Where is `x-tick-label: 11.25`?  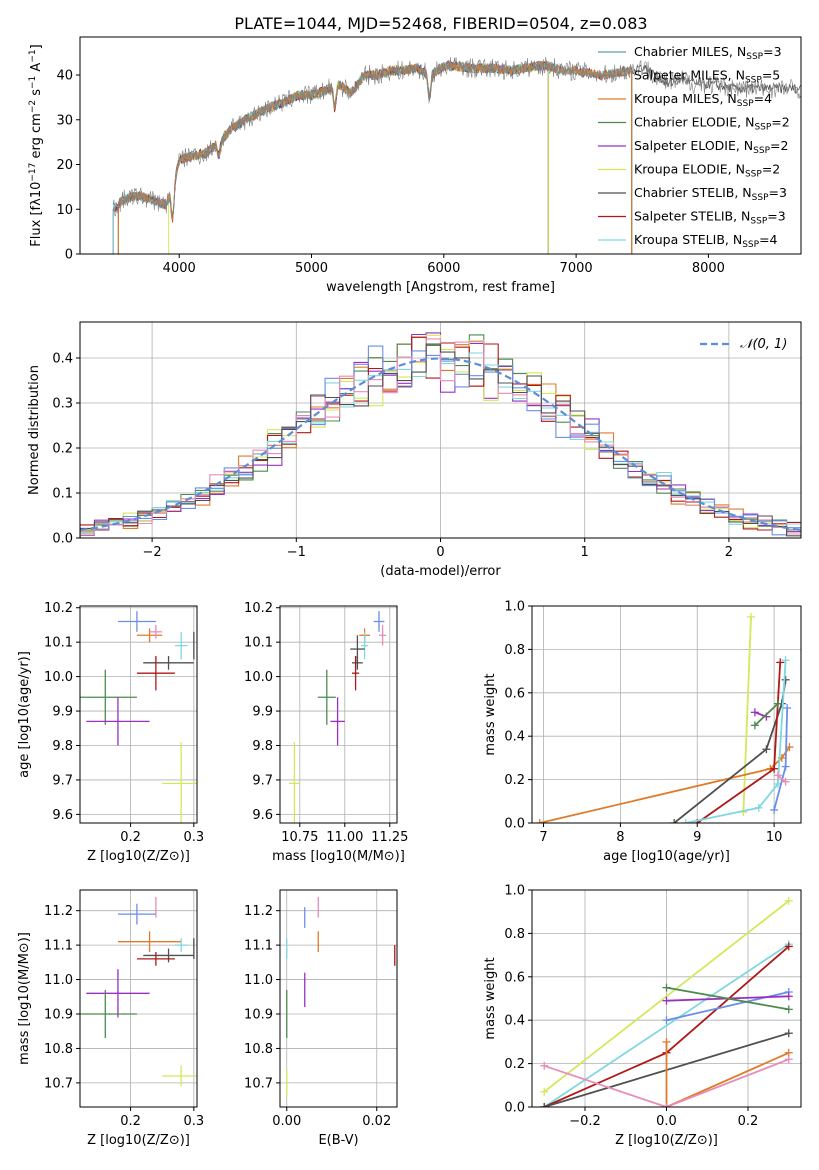
x-tick-label: 11.25 is located at coordinates (389, 837).